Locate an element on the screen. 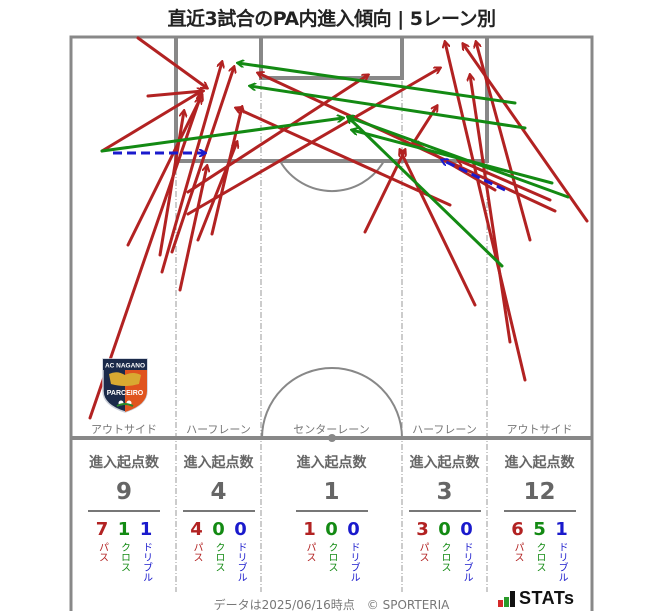  lane-label-right-halfspace: ハーフレーン is located at coordinates (444, 429).